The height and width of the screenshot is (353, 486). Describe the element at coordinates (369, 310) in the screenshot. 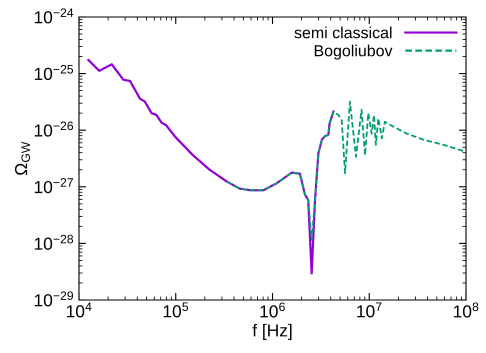

I see `x-tick-label: 10$^{7}$` at that location.